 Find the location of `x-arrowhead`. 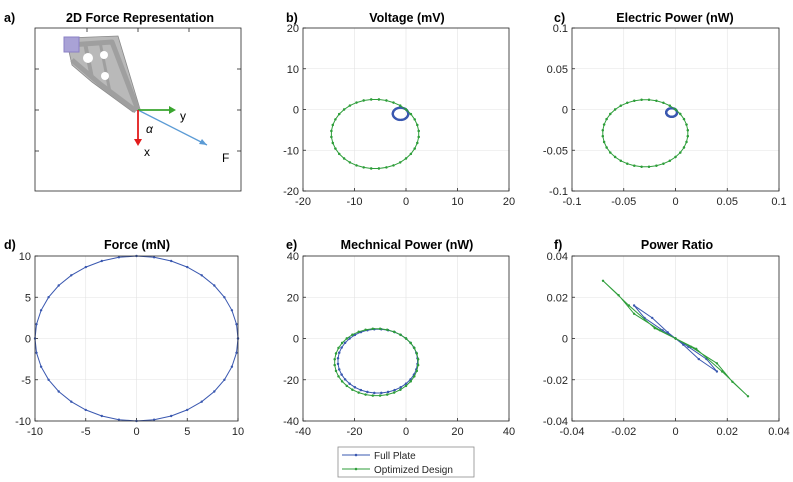

x-arrowhead is located at coordinates (138, 142).